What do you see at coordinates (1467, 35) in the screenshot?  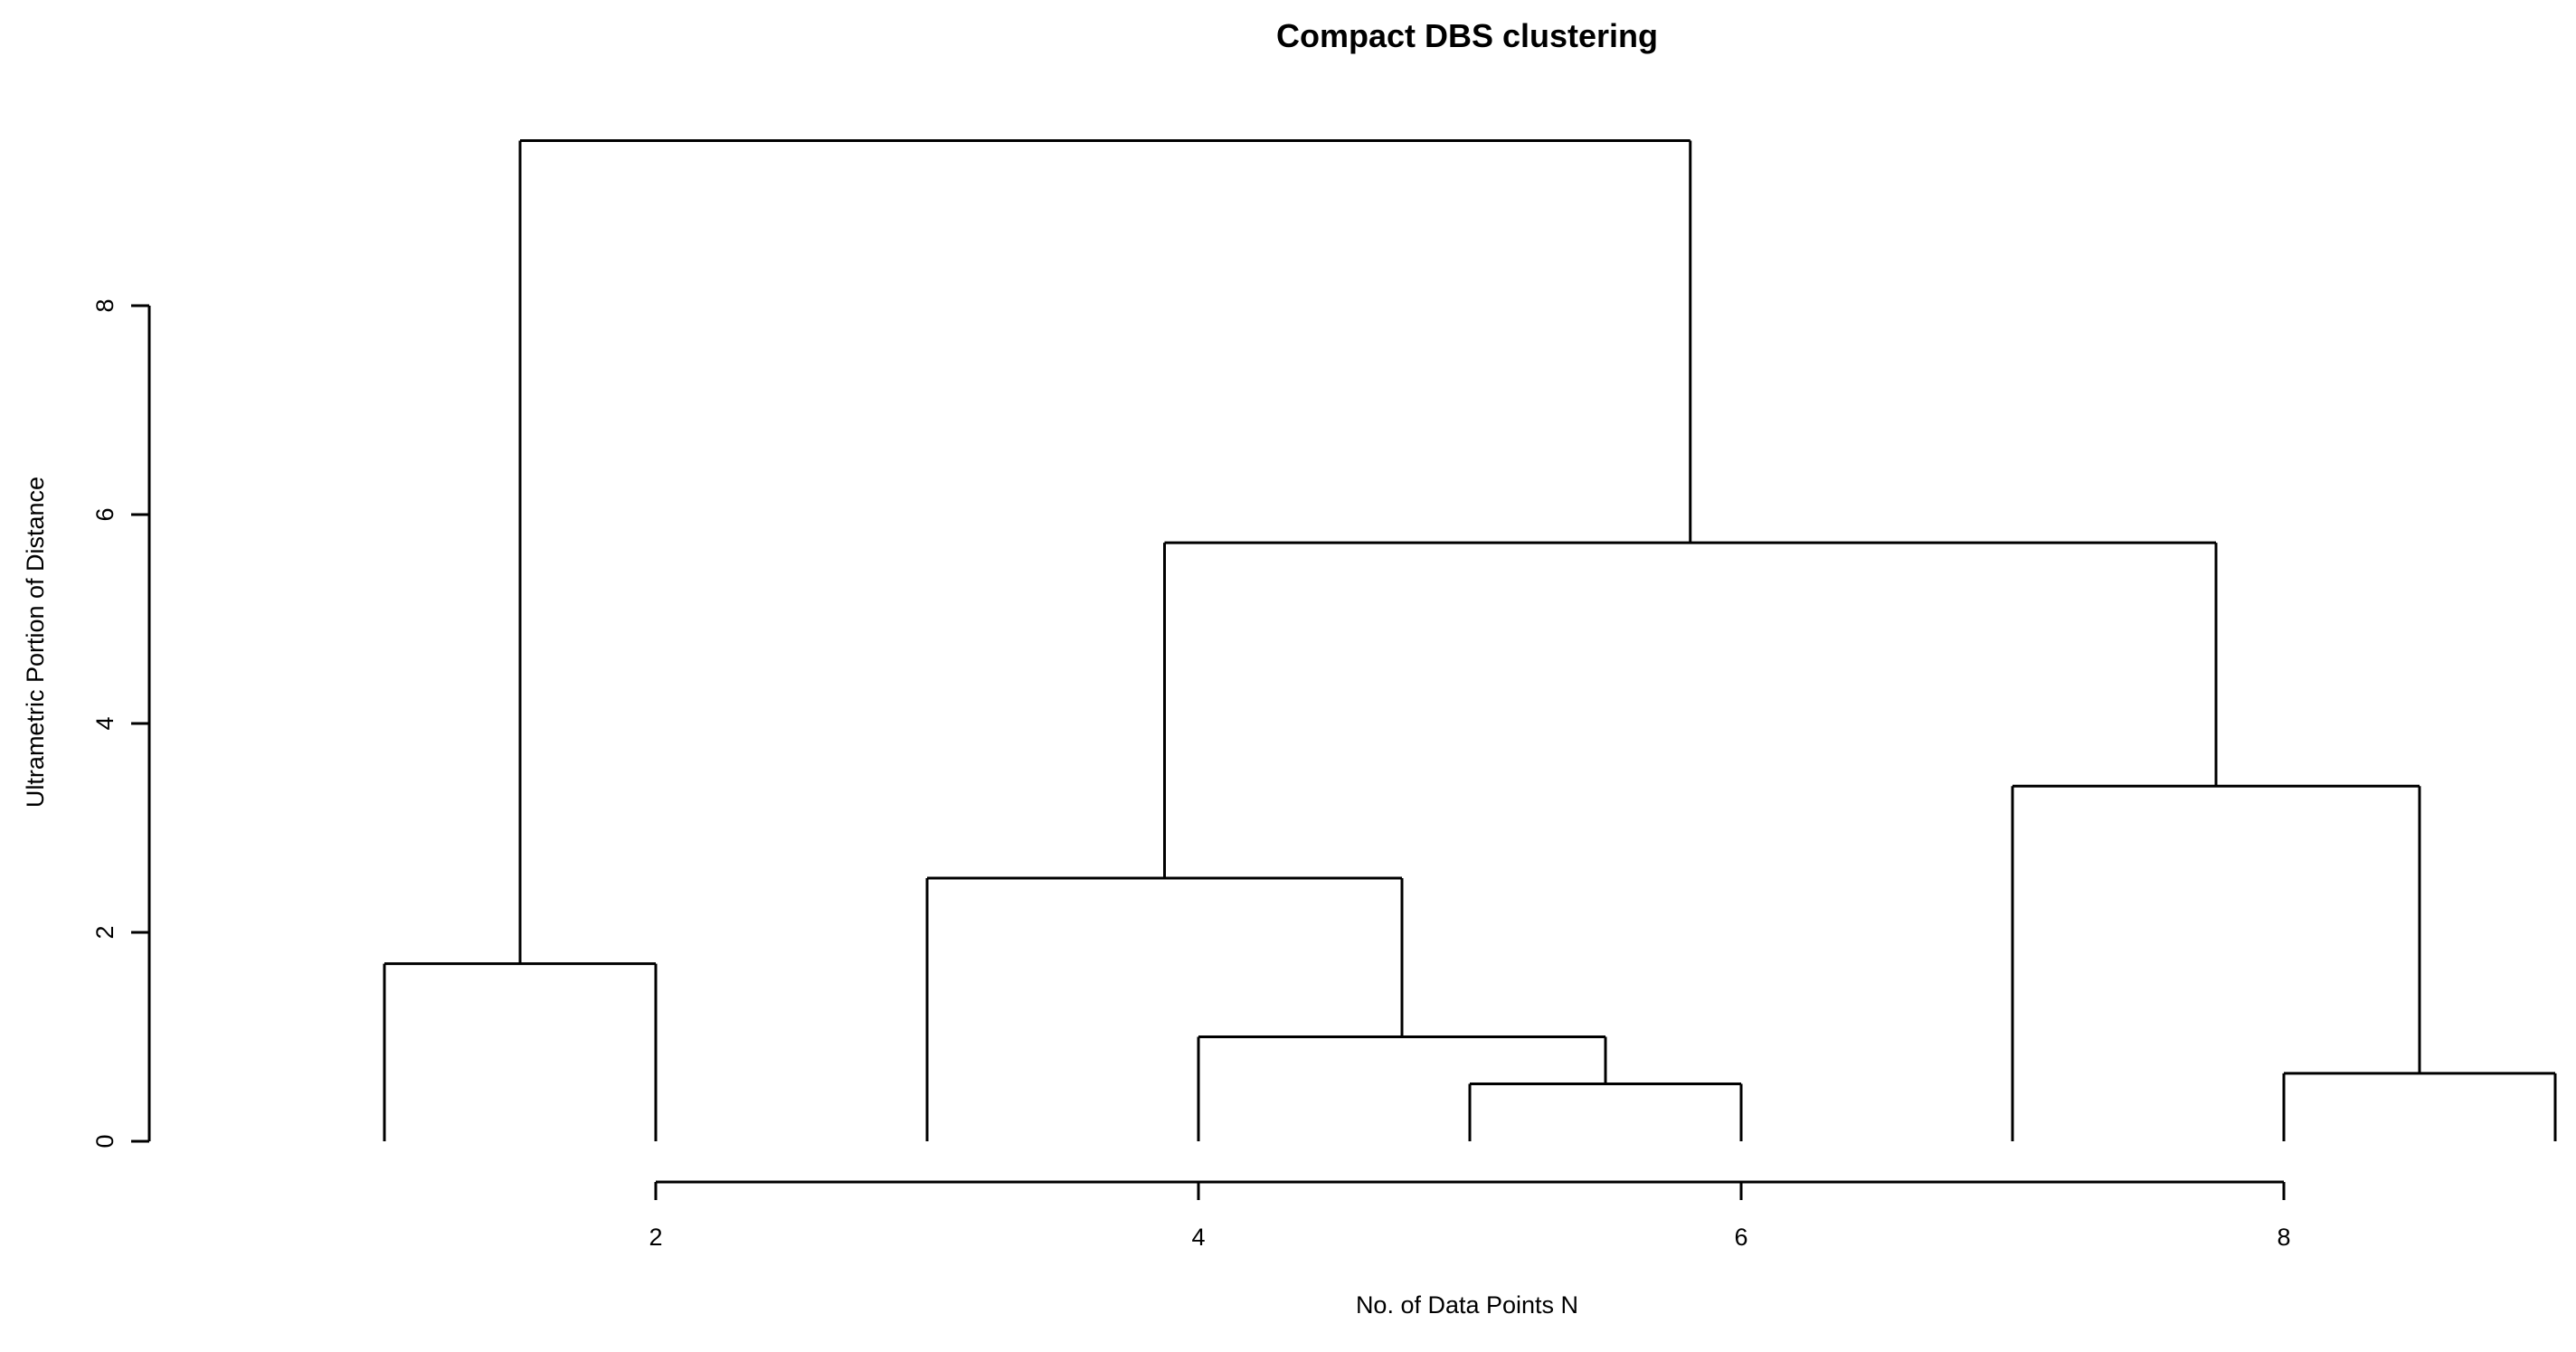 I see `chart-title: Compact DBS clustering` at bounding box center [1467, 35].